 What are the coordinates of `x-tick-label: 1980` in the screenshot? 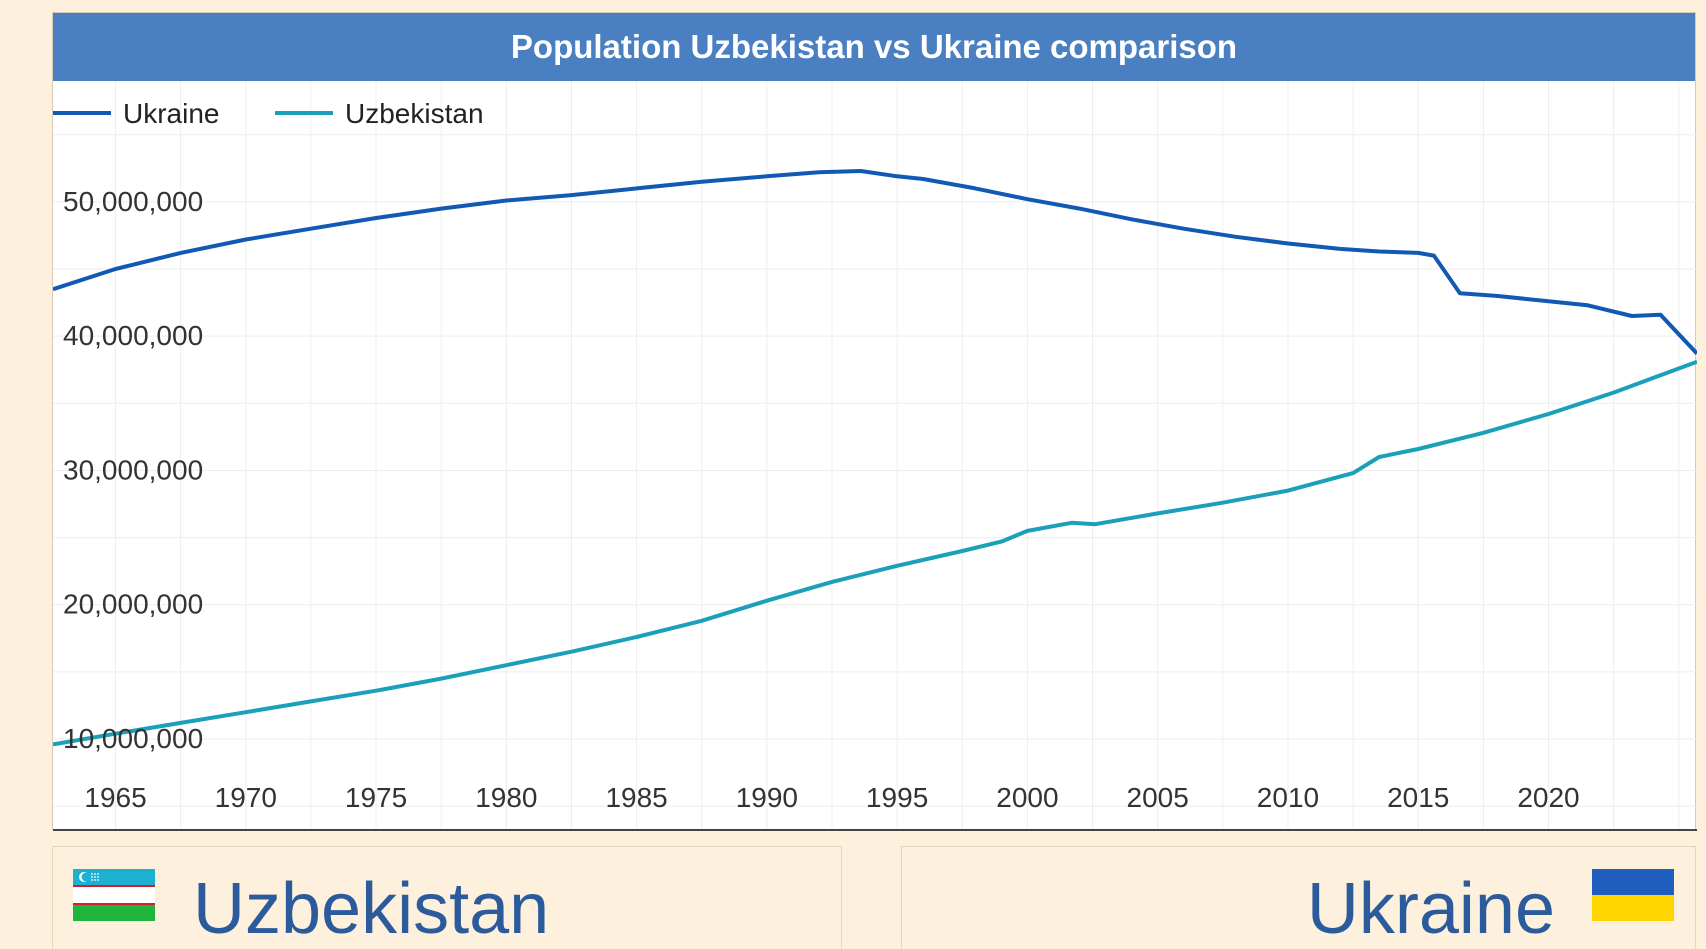 It's located at (506, 797).